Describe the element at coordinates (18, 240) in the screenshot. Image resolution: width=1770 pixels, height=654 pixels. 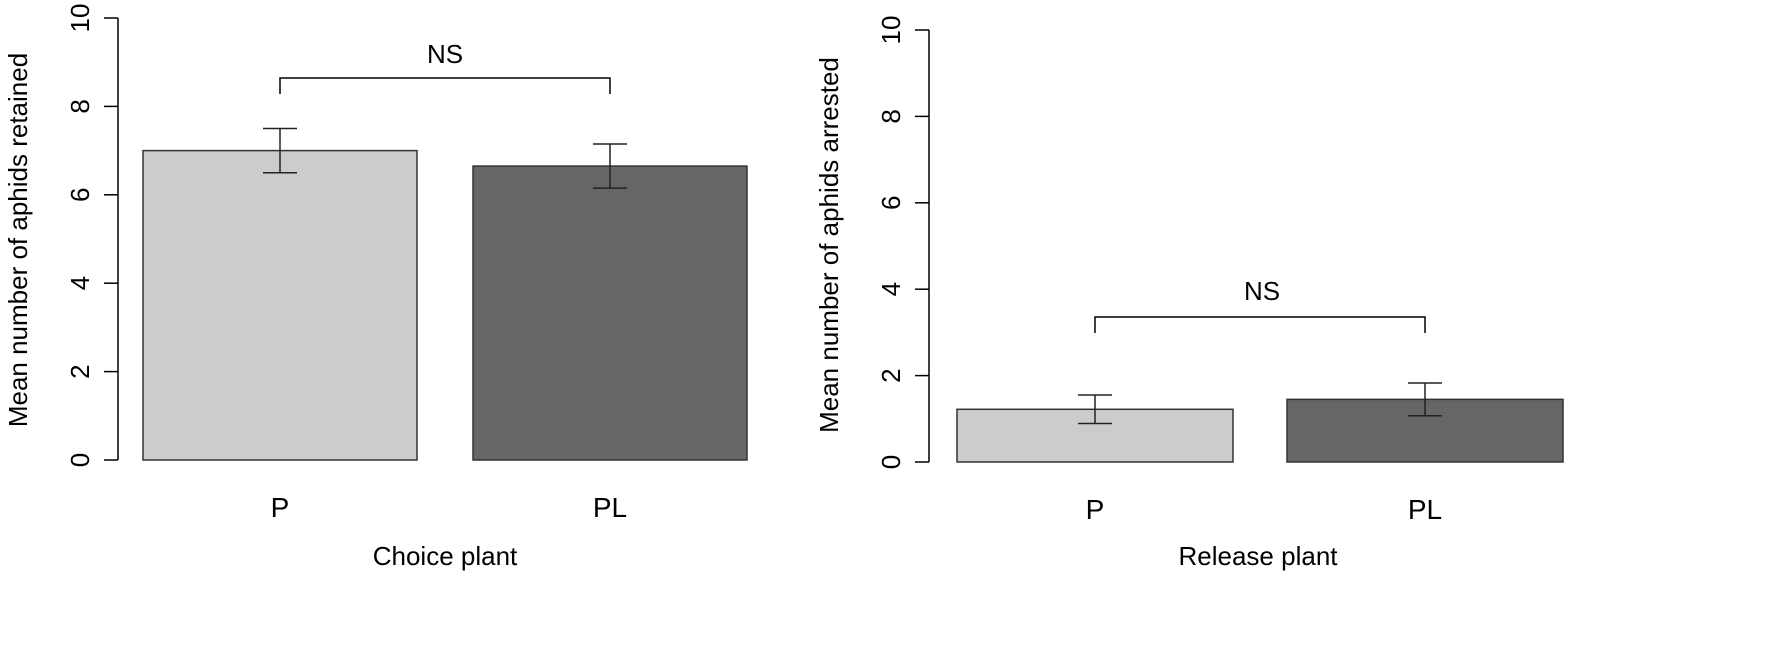
I see `y-axis-title: Mean number of aphids retained` at that location.